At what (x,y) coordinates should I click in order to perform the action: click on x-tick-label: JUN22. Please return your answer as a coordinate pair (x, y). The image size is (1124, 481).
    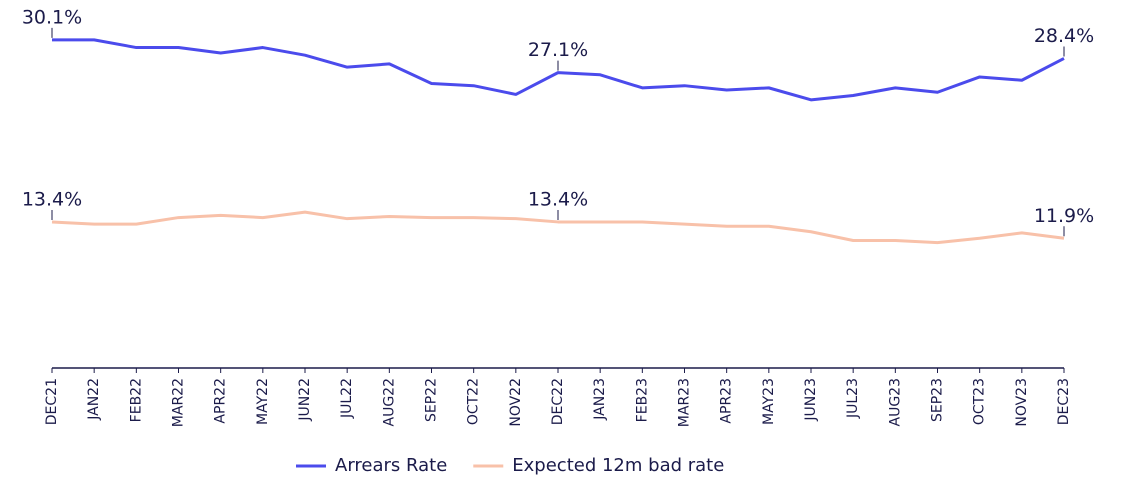
    Looking at the image, I should click on (305, 400).